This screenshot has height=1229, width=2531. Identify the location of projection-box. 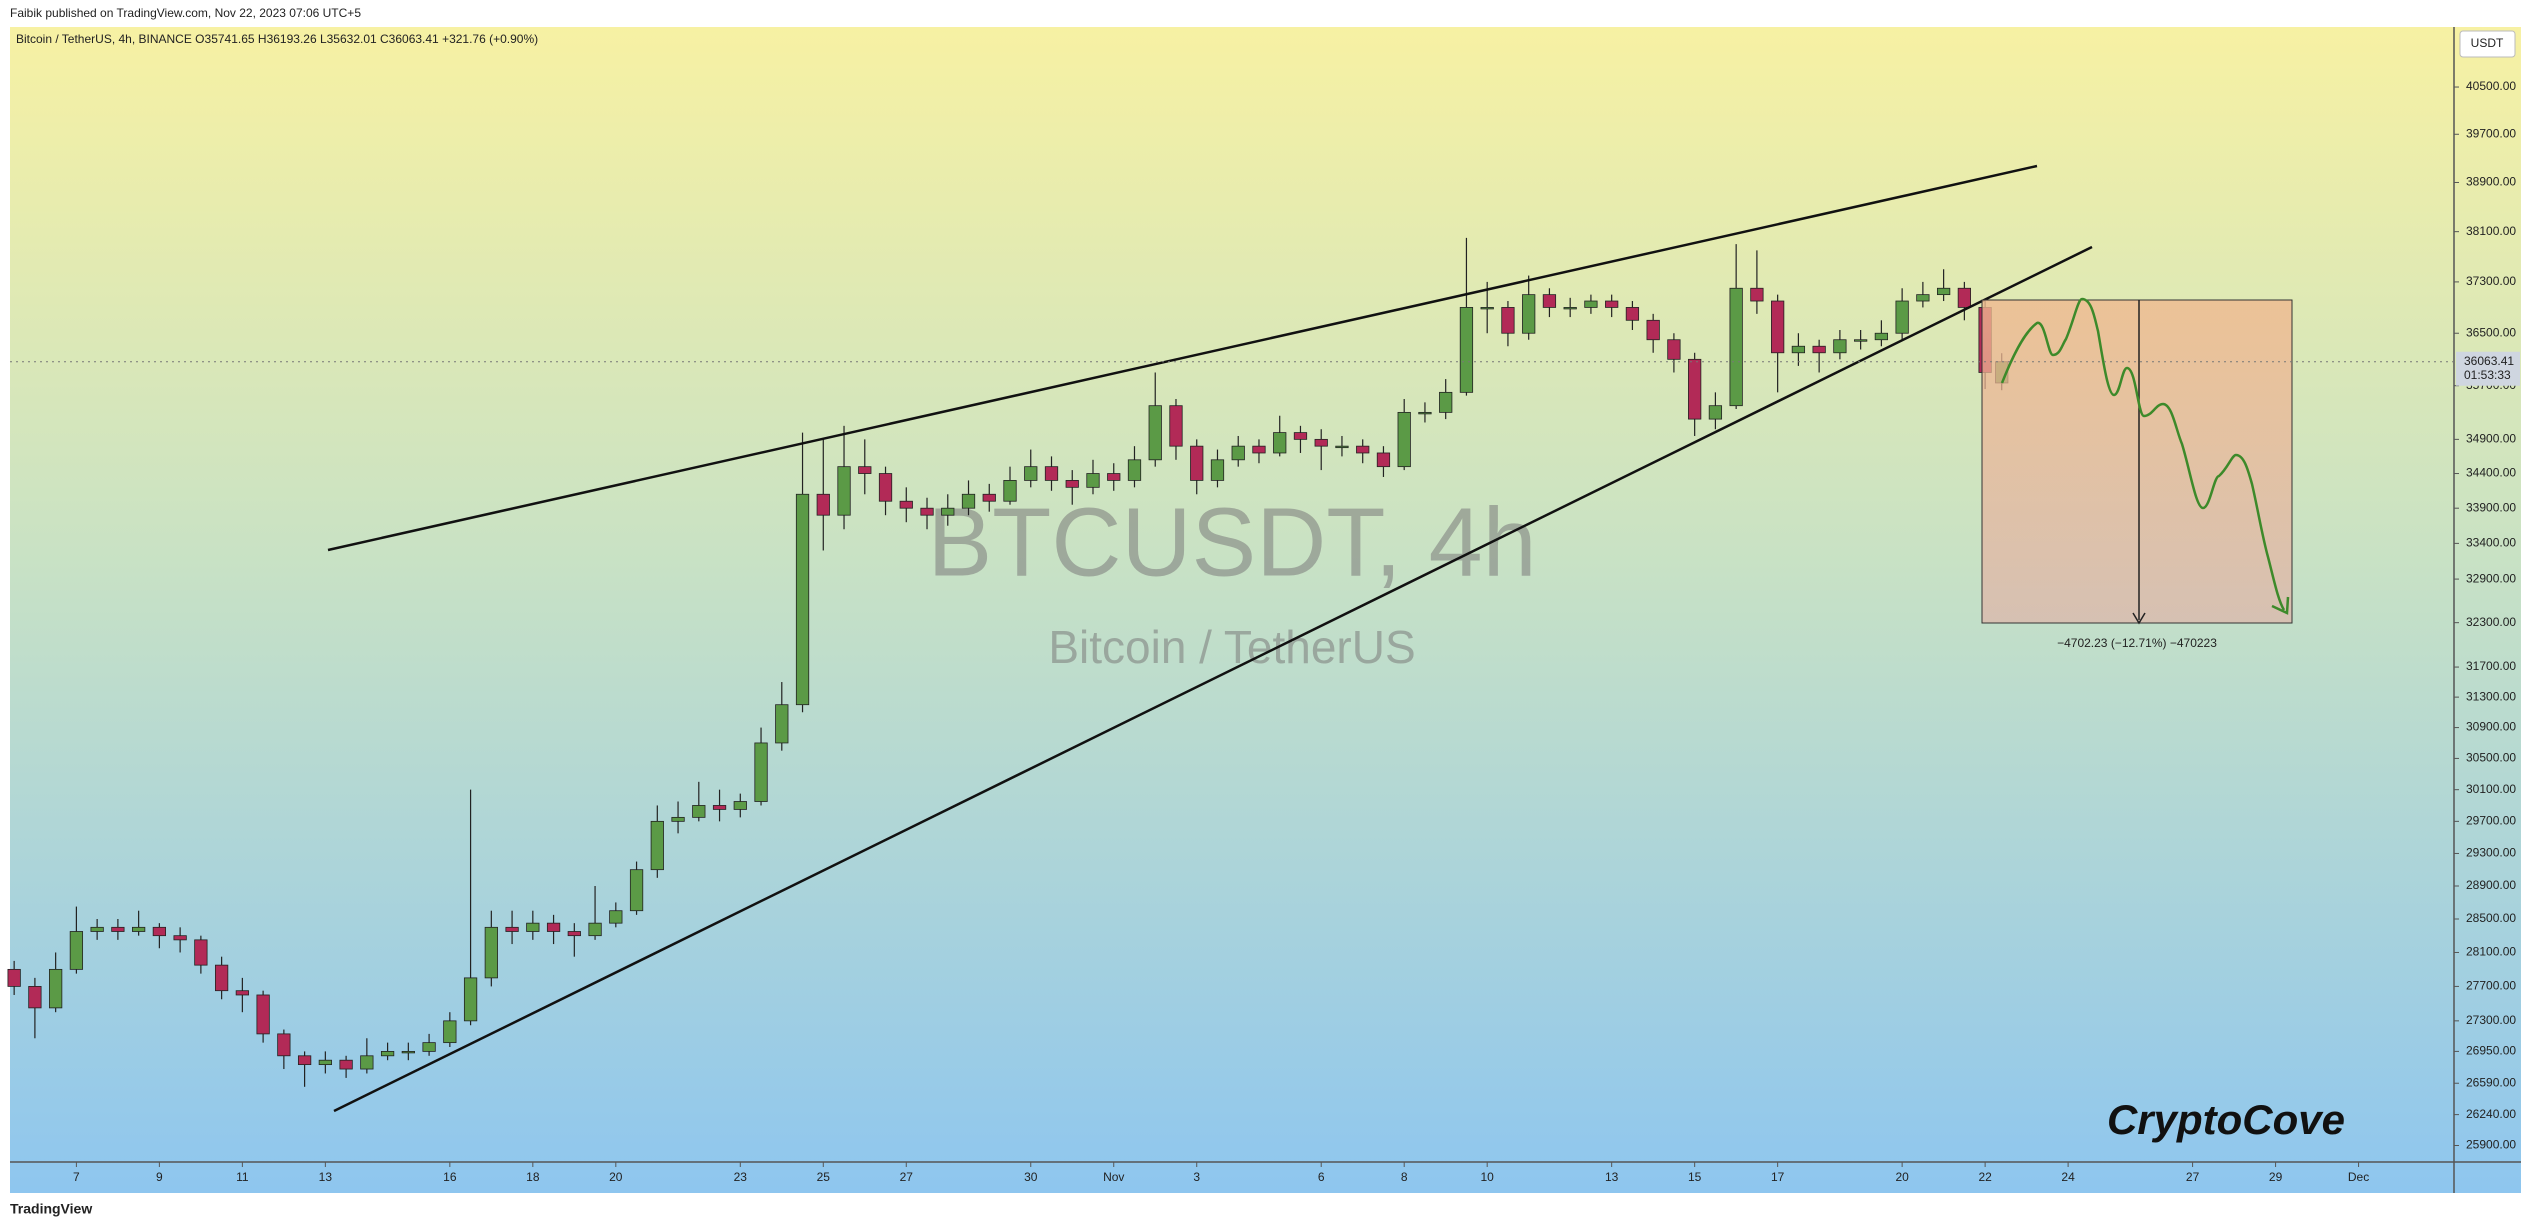
(2137, 461).